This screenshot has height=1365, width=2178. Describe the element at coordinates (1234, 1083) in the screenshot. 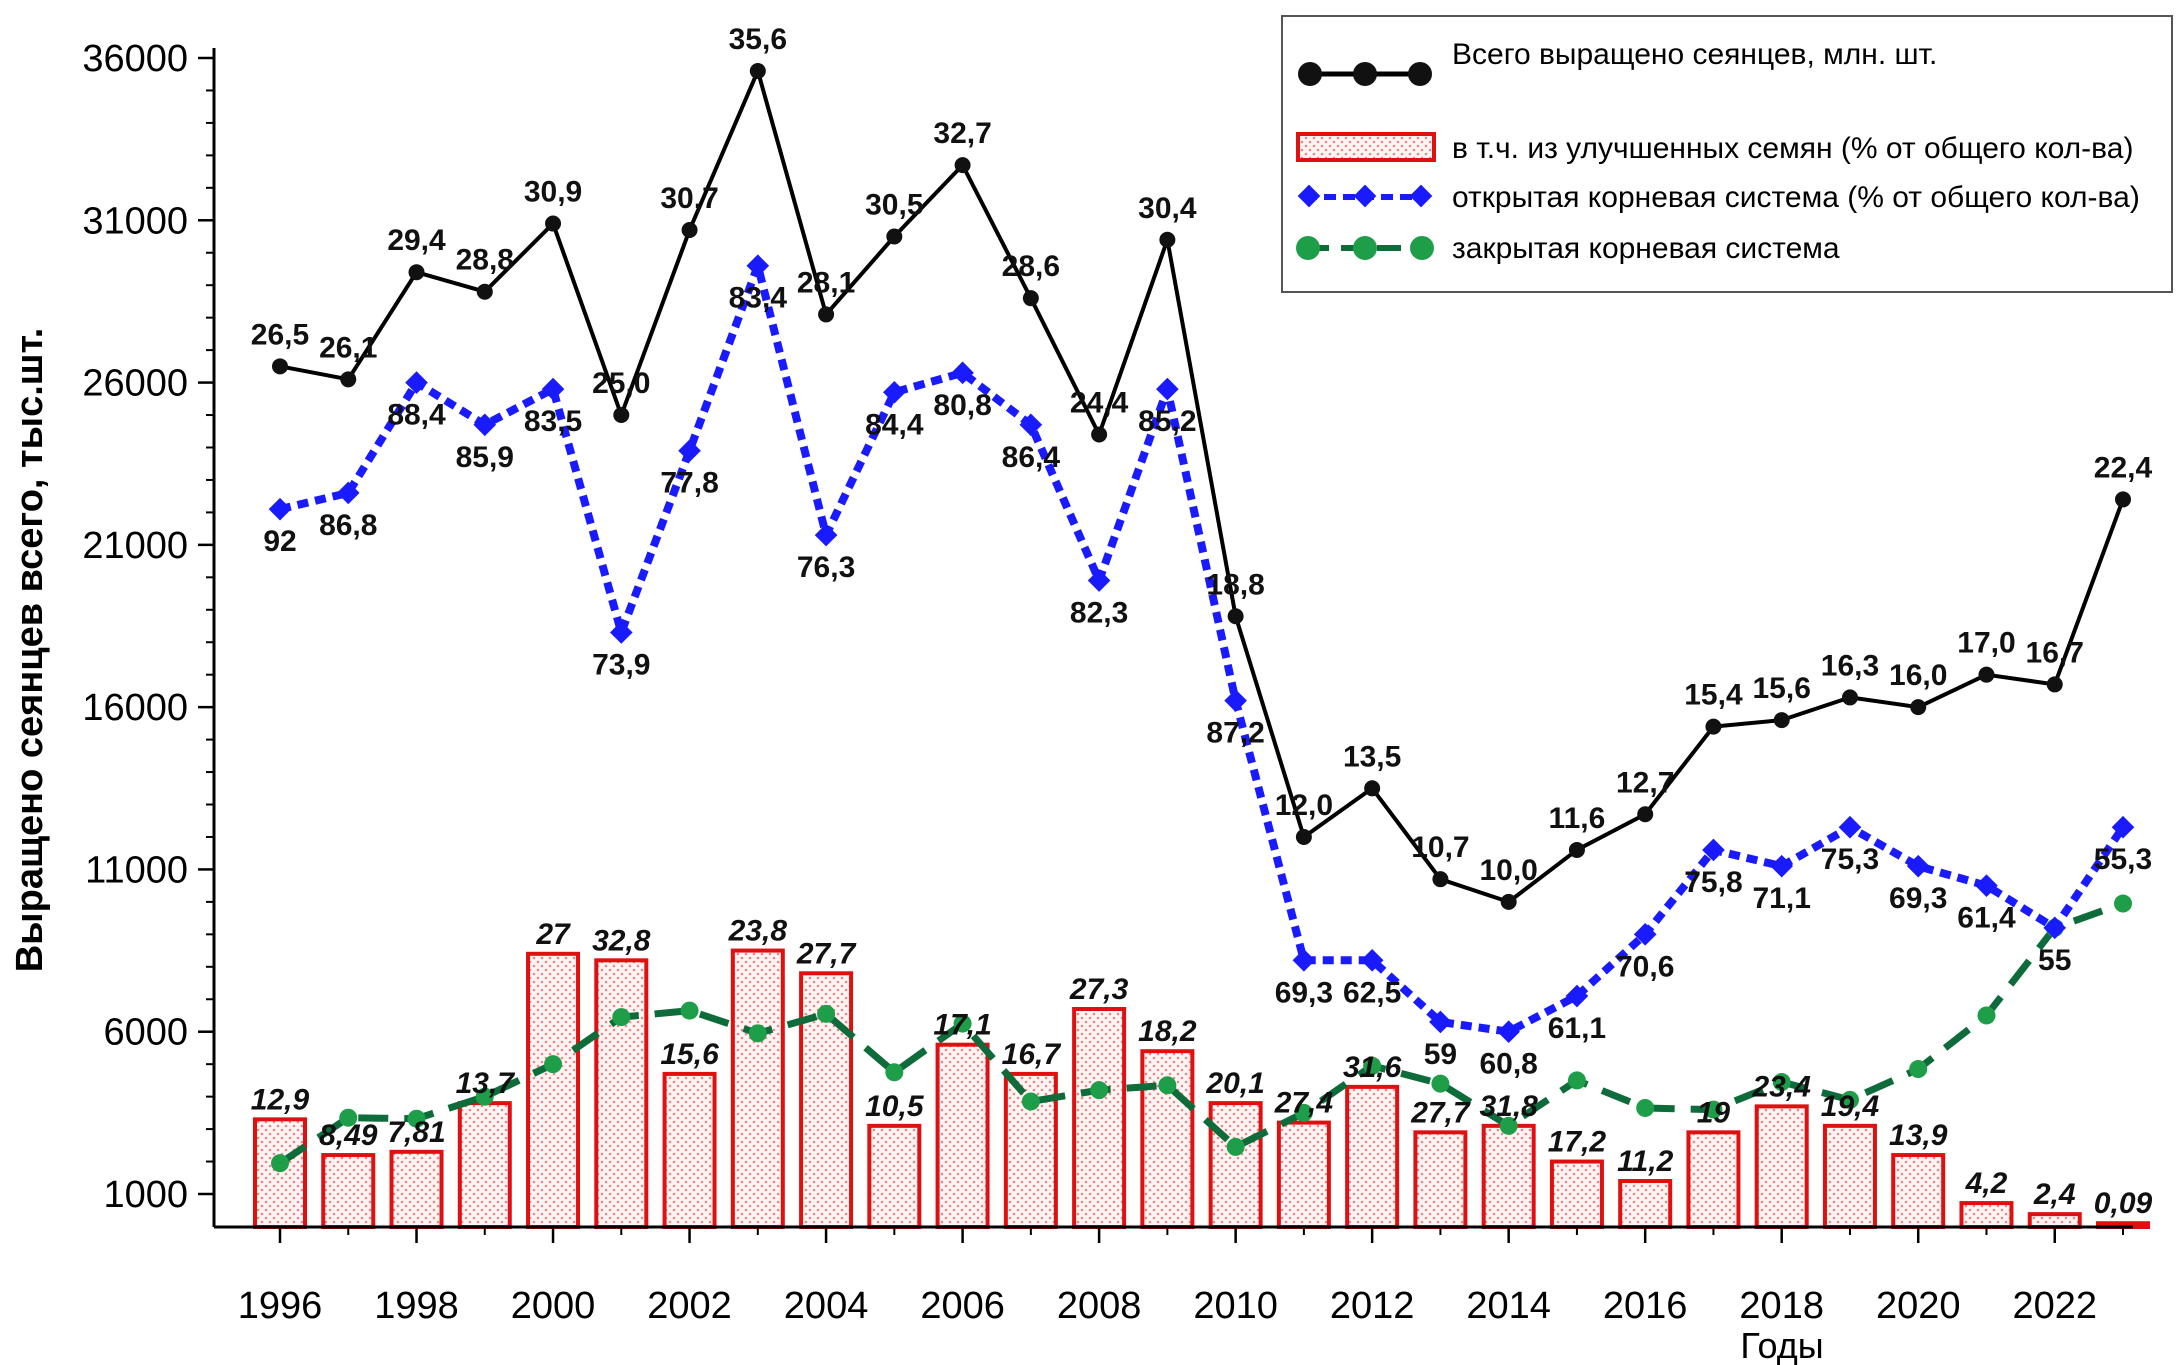

I see `bar-label-2010: 20,1` at that location.